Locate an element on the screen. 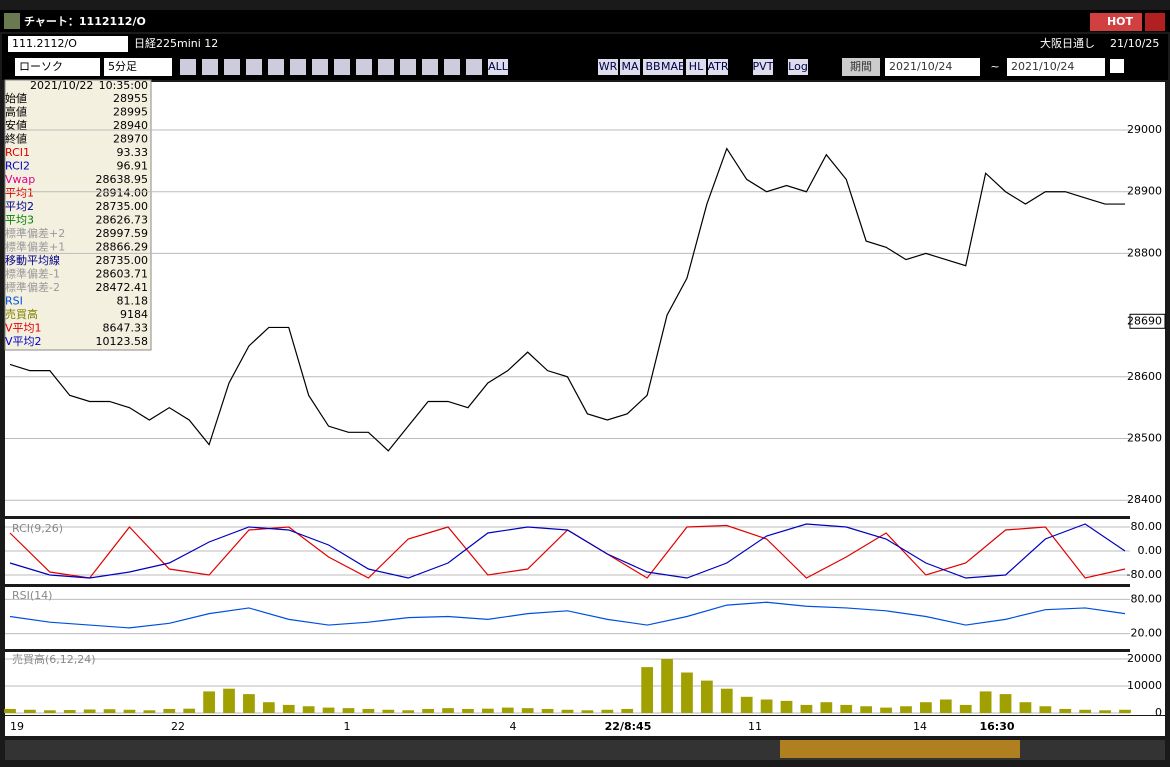 The width and height of the screenshot is (1170, 767). tool-icon-label: MAE is located at coordinates (673, 66).